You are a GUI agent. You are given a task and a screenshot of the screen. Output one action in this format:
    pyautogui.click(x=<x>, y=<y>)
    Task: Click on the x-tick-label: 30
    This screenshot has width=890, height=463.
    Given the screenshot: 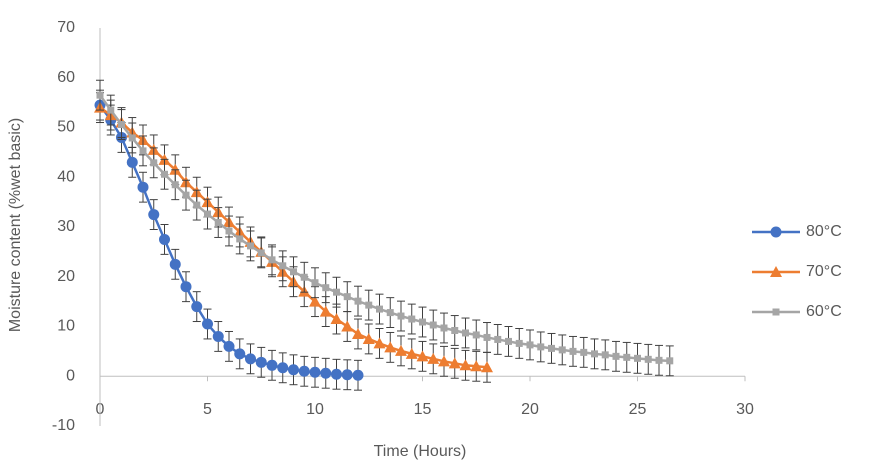 What is the action you would take?
    pyautogui.click(x=745, y=409)
    